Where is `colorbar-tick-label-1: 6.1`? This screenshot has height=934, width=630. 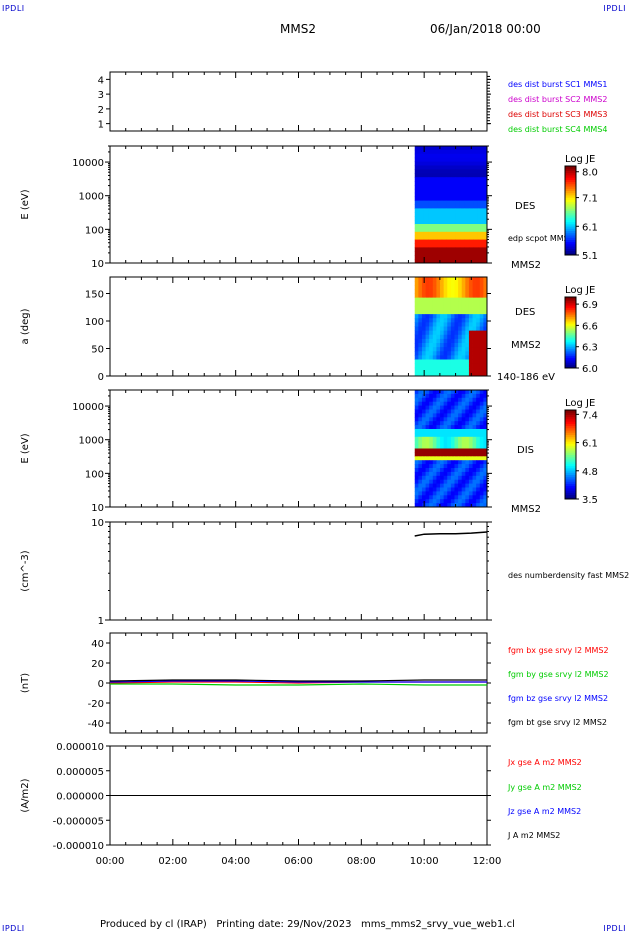
colorbar-tick-label-1: 6.1 is located at coordinates (590, 227).